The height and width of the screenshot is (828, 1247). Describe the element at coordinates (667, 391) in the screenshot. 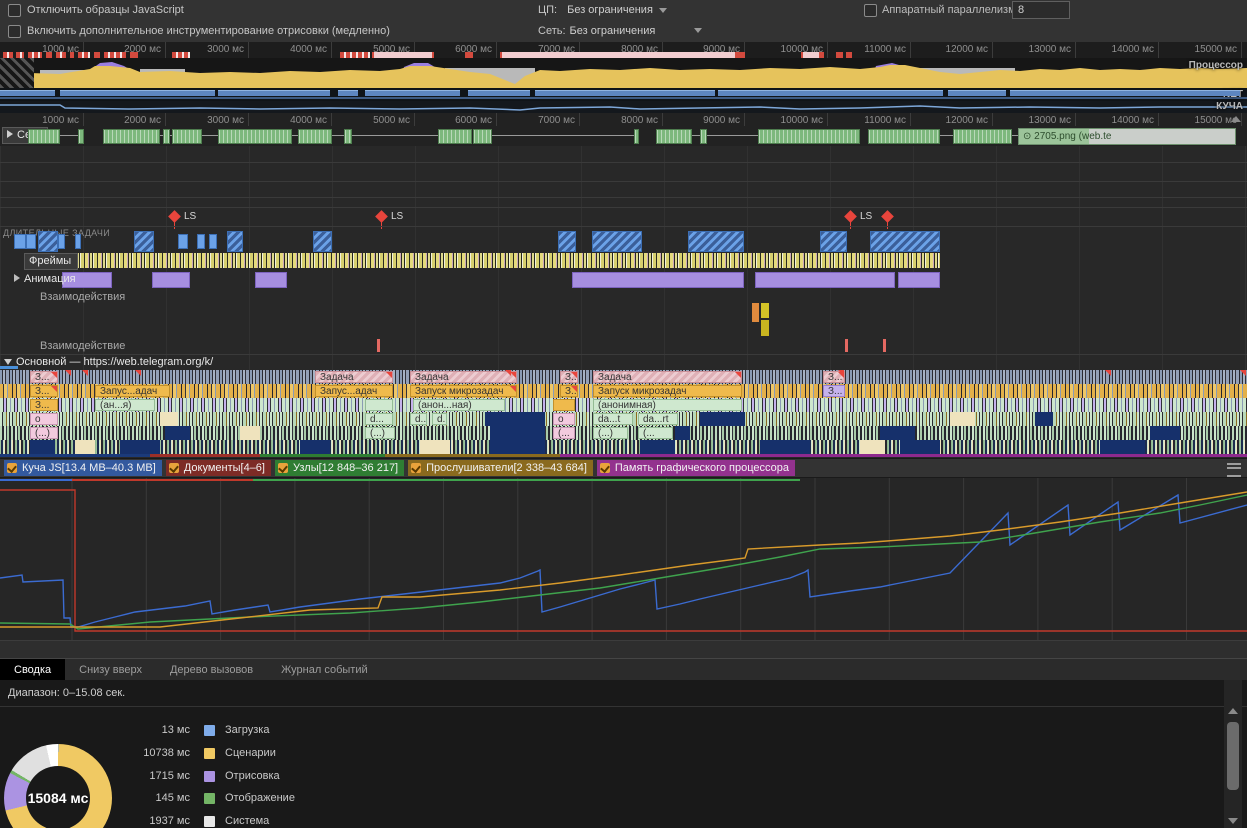

I see `flame-event-bar: Запуск микрозадач` at that location.